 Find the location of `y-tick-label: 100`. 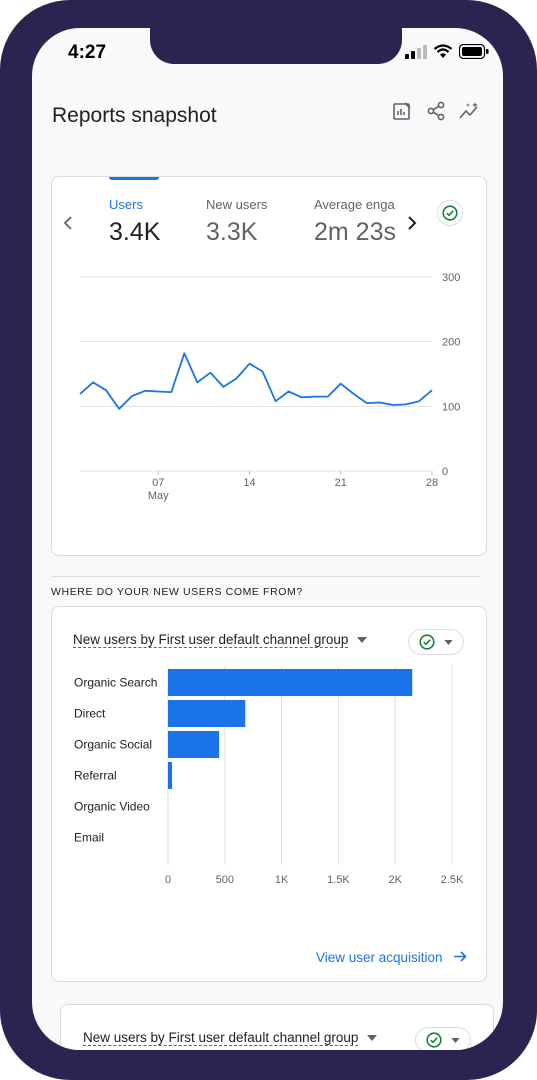

y-tick-label: 100 is located at coordinates (451, 407).